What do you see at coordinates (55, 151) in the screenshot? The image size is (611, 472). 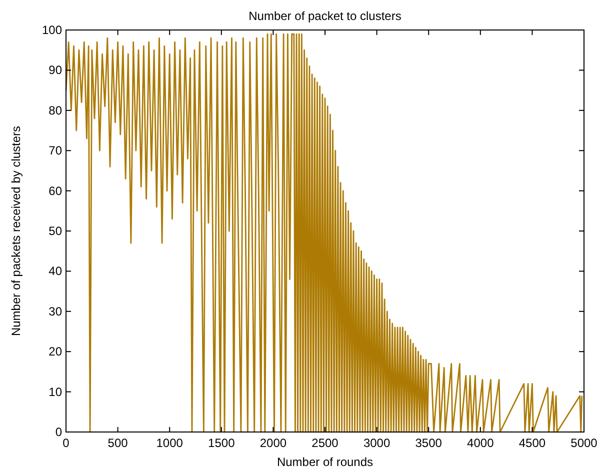 I see `y-tick-label: 70` at bounding box center [55, 151].